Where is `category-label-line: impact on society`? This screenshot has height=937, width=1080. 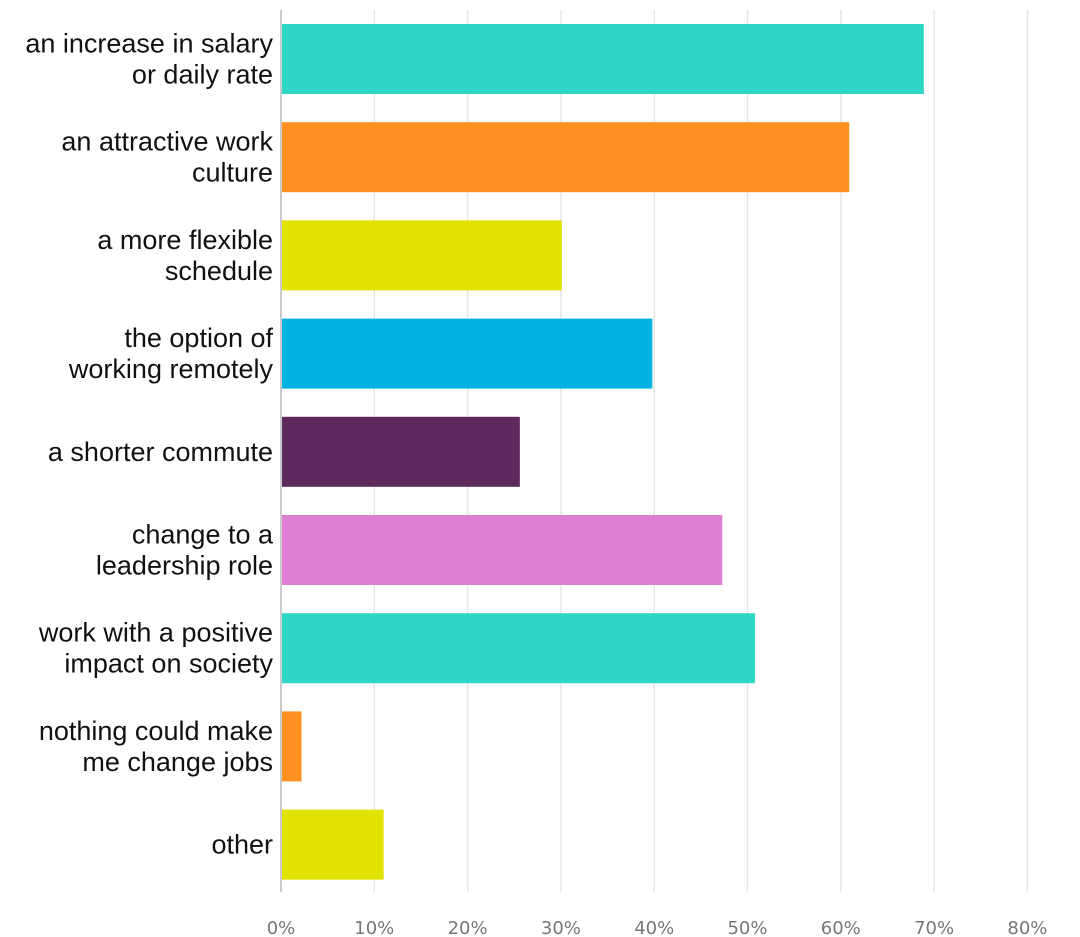 category-label-line: impact on society is located at coordinates (168, 664).